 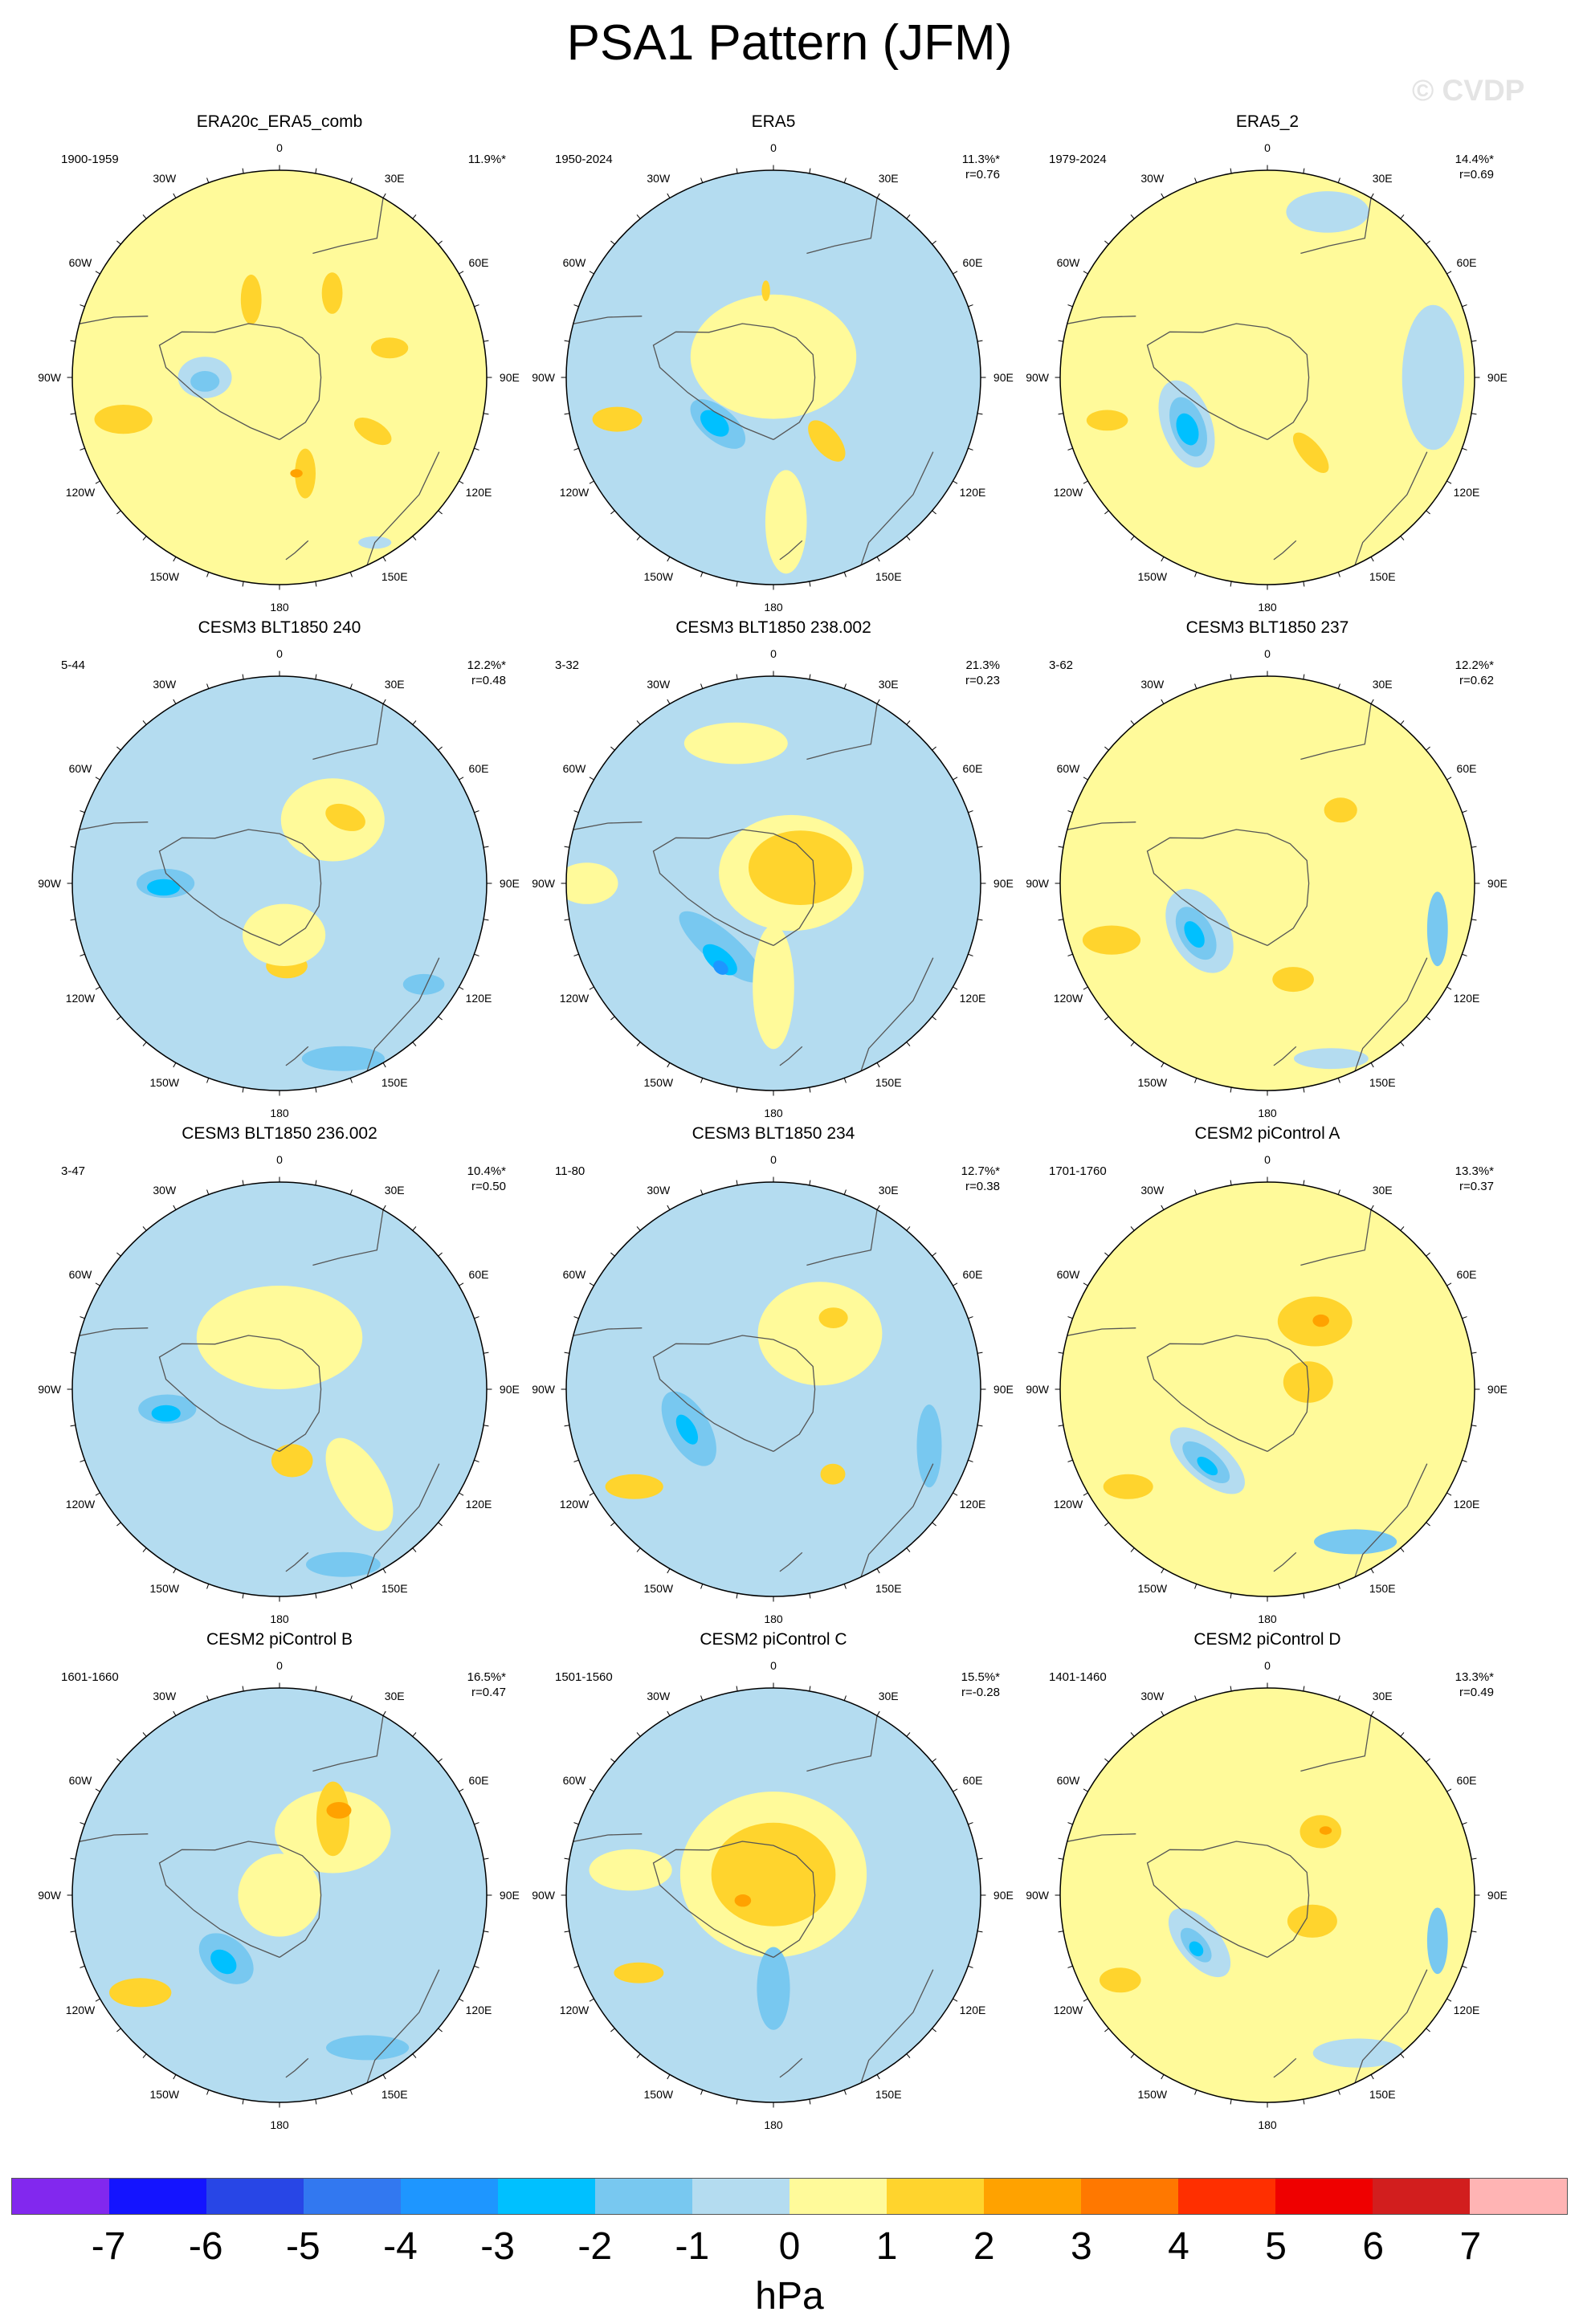 I want to click on panel-variance-pct: 15.5%*, so click(x=980, y=1677).